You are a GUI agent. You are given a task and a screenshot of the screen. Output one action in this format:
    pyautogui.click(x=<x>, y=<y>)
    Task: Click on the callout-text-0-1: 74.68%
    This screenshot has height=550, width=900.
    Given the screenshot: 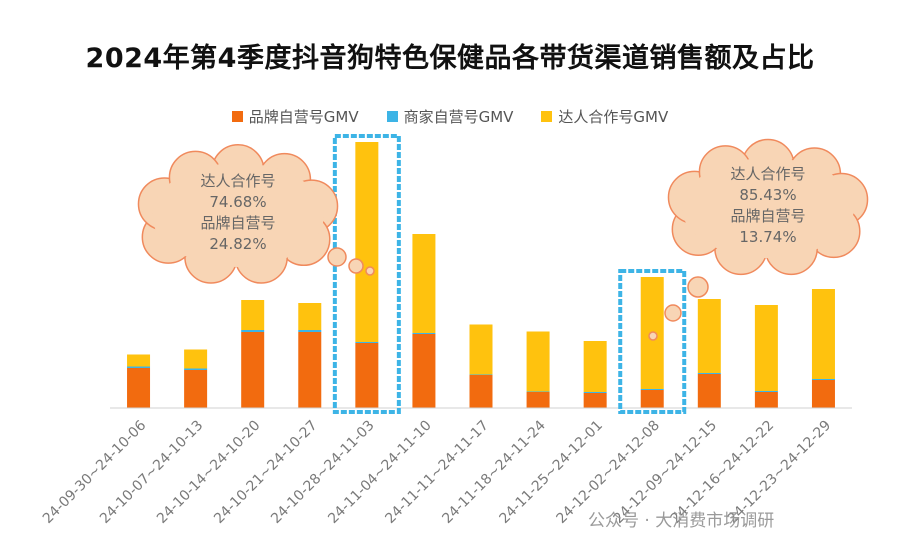 What is the action you would take?
    pyautogui.click(x=237, y=202)
    